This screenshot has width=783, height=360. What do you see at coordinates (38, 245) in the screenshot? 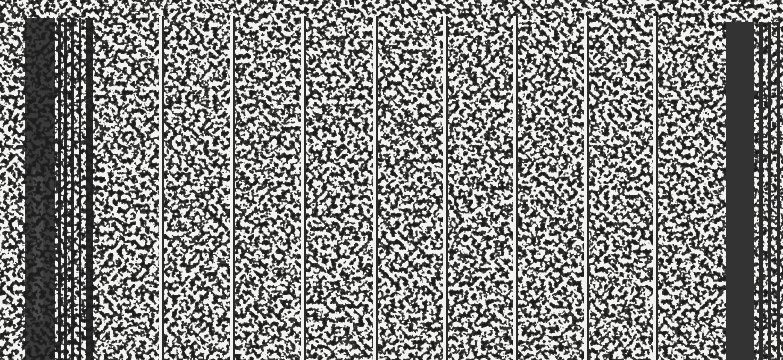
I see `start-bar-shade` at bounding box center [38, 245].